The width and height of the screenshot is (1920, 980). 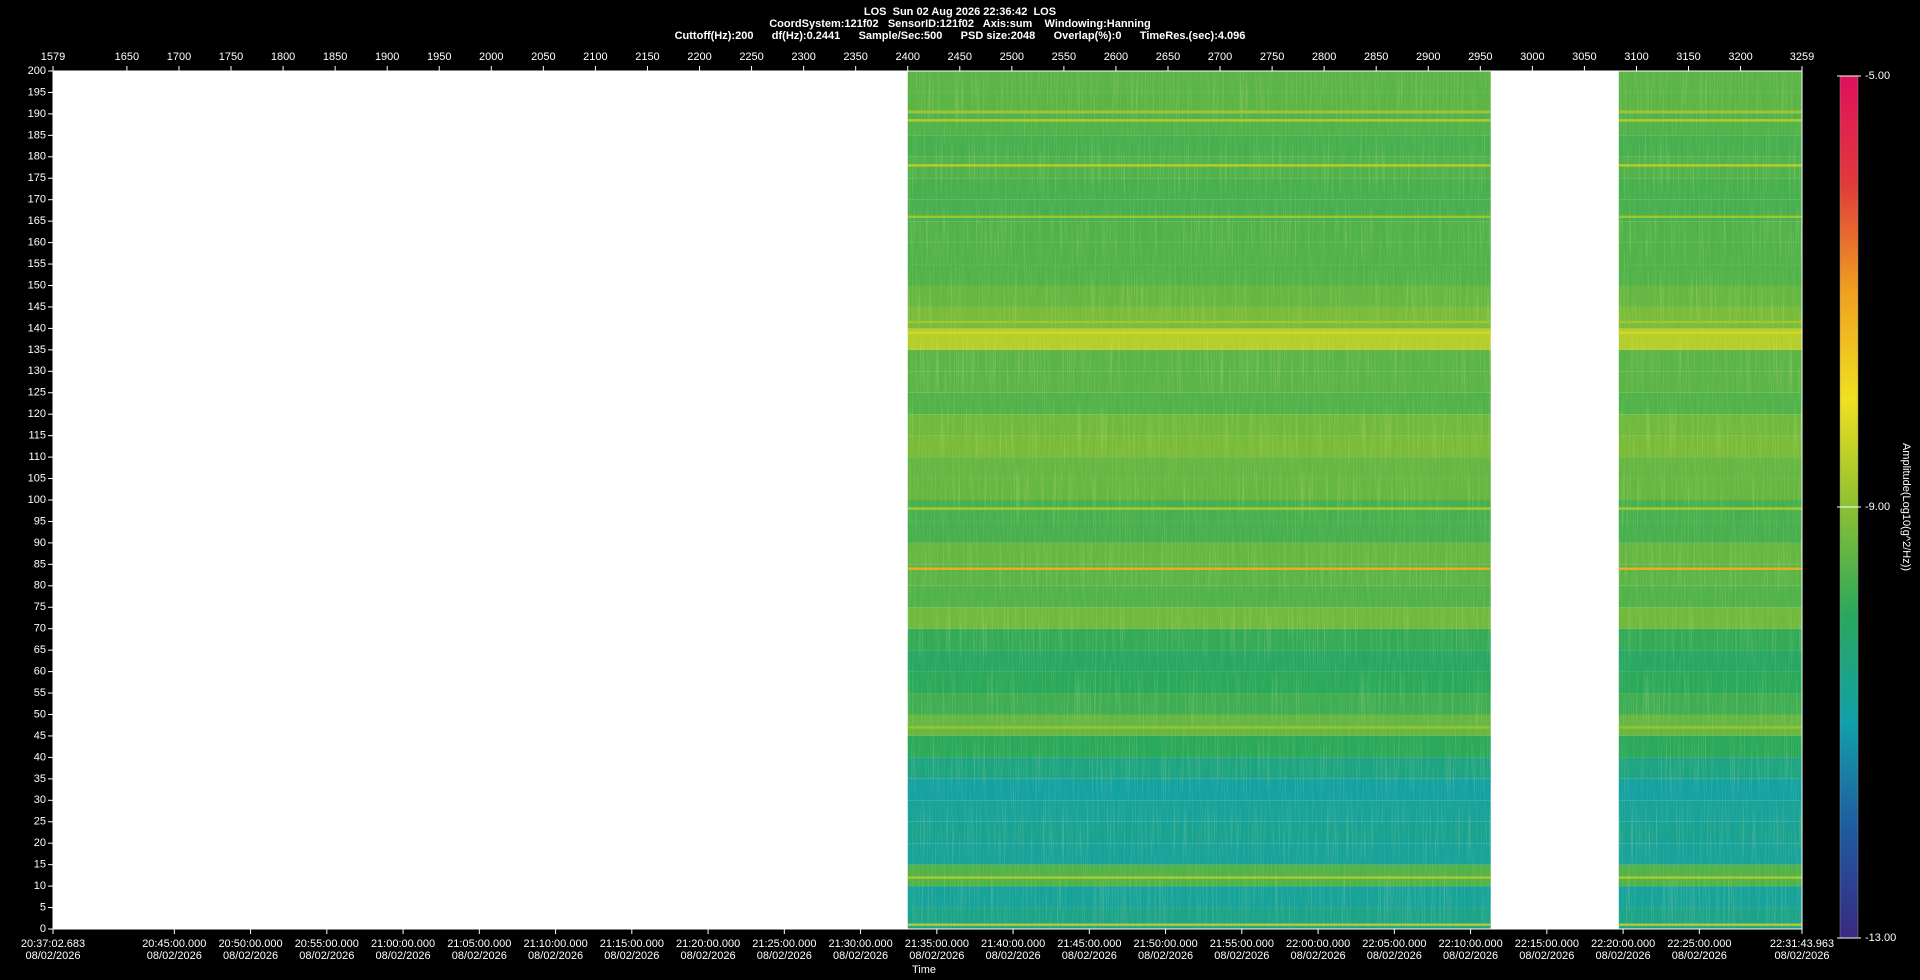 What do you see at coordinates (647, 57) in the screenshot?
I see `x-tick-label: 2150` at bounding box center [647, 57].